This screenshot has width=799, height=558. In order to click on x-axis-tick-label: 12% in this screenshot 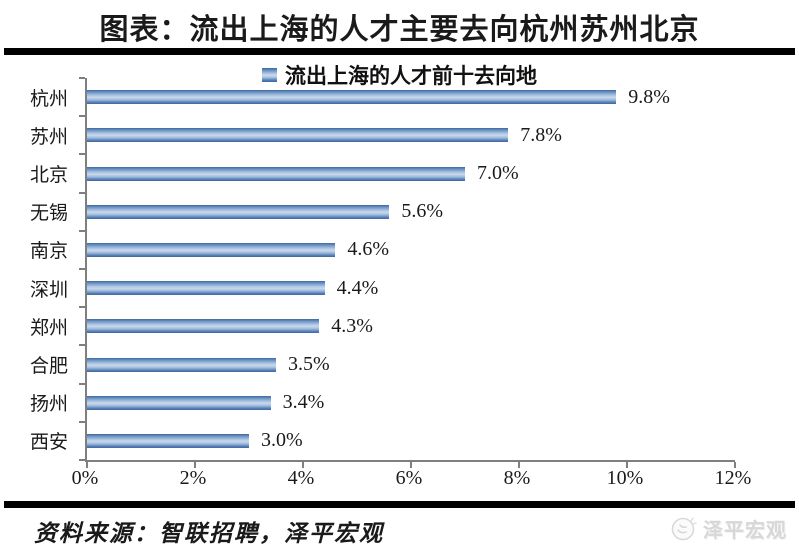, I will do `click(733, 478)`.